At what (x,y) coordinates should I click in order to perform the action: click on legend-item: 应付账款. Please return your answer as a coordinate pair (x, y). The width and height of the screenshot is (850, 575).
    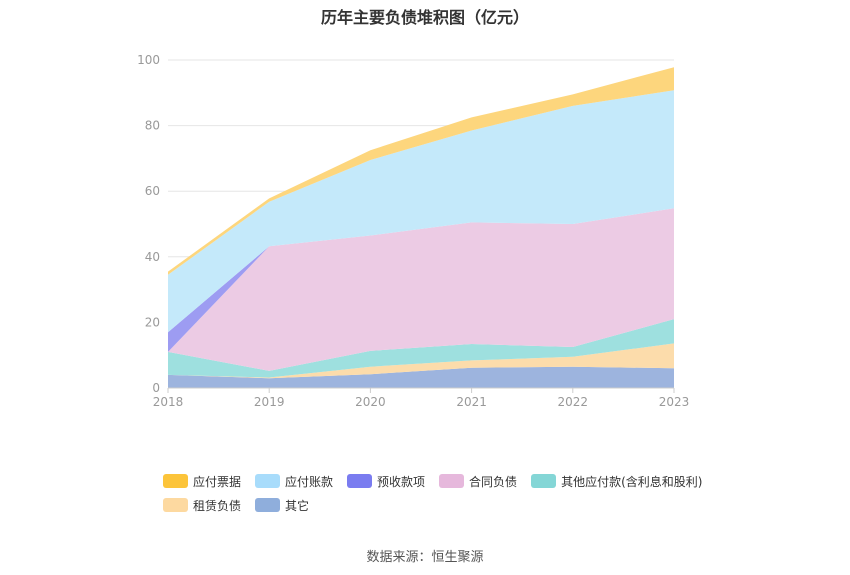
    Looking at the image, I should click on (294, 481).